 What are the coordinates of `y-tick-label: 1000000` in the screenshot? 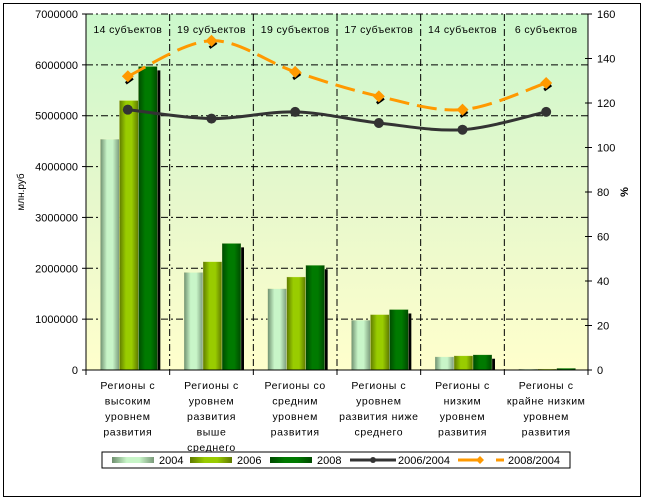 It's located at (56, 320).